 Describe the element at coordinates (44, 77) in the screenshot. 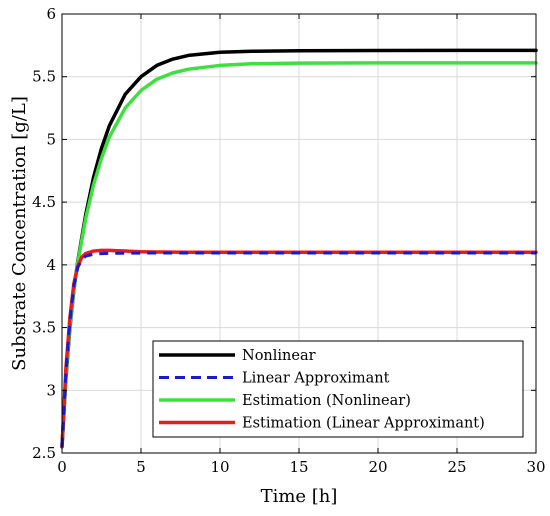

I see `y-tick-label: 5.5` at that location.